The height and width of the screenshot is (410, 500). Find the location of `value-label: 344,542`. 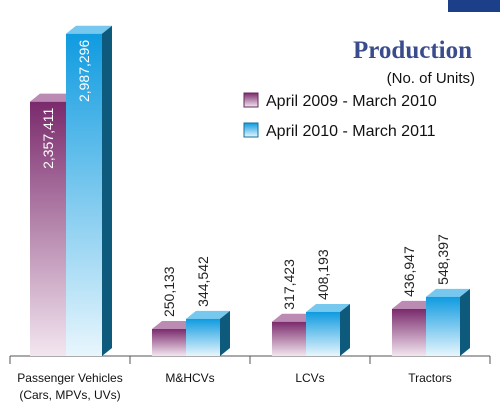

value-label: 344,542 is located at coordinates (203, 281).